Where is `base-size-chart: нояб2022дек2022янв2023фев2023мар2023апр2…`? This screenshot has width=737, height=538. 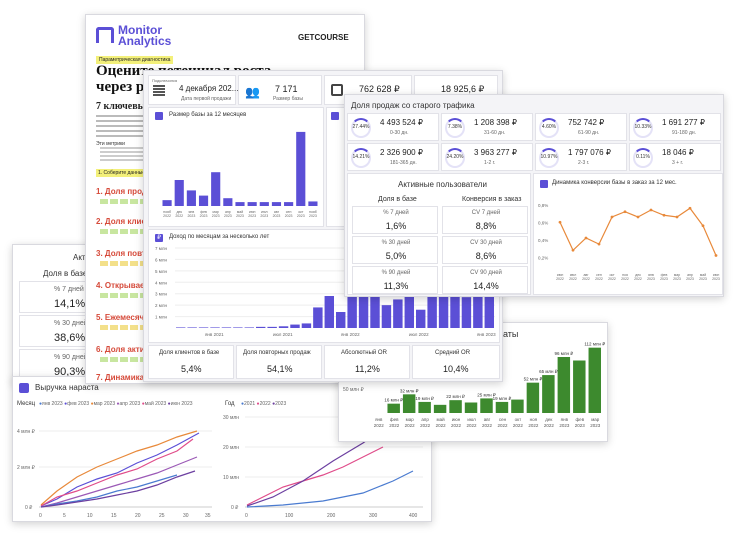
base-size-chart: нояб2022дек2022янв2023фев2023мар2023апр2… is located at coordinates (240, 174).